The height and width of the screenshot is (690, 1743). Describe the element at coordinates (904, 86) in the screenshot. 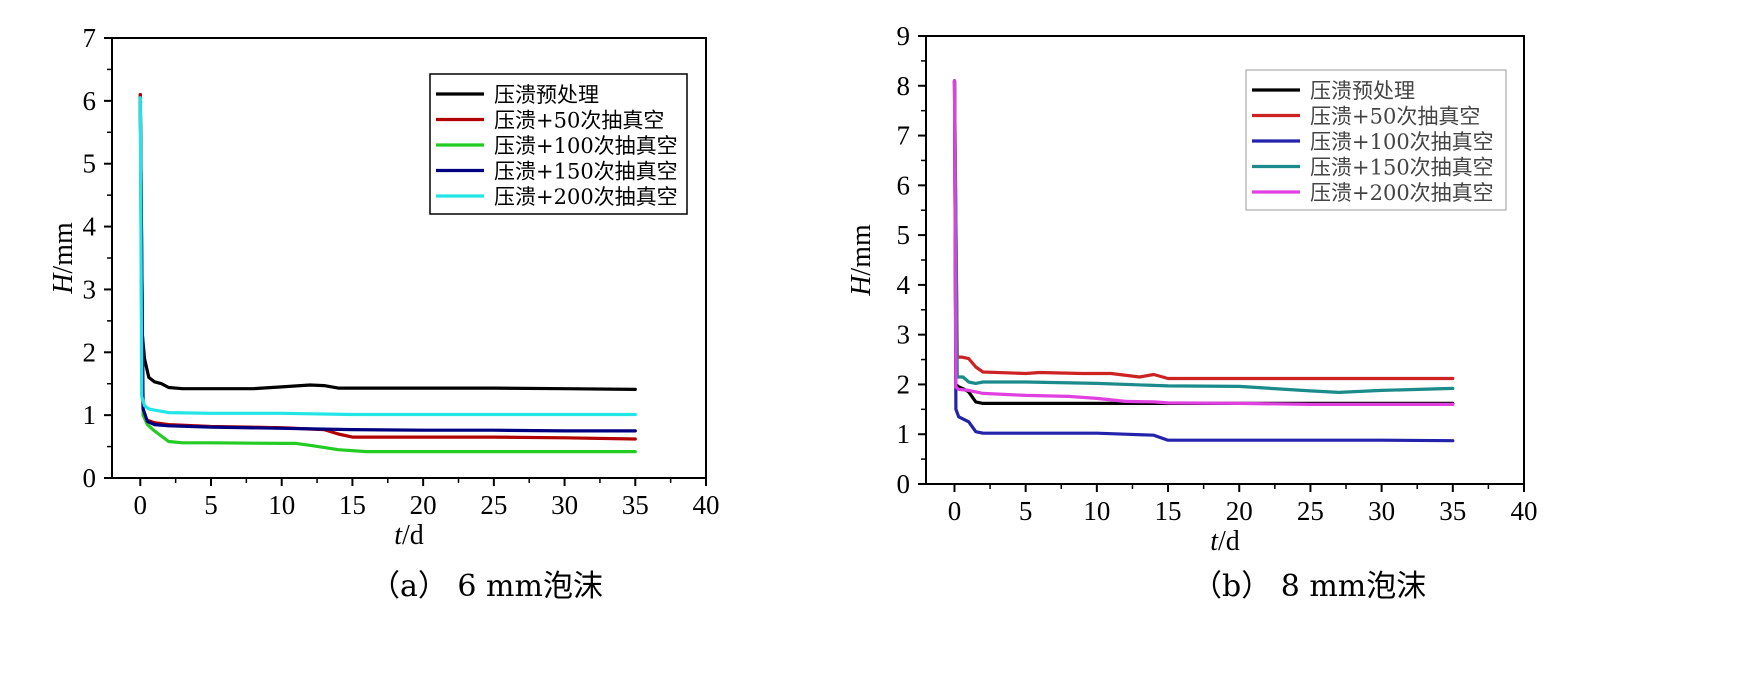

I see `y-tick-label: 8` at that location.